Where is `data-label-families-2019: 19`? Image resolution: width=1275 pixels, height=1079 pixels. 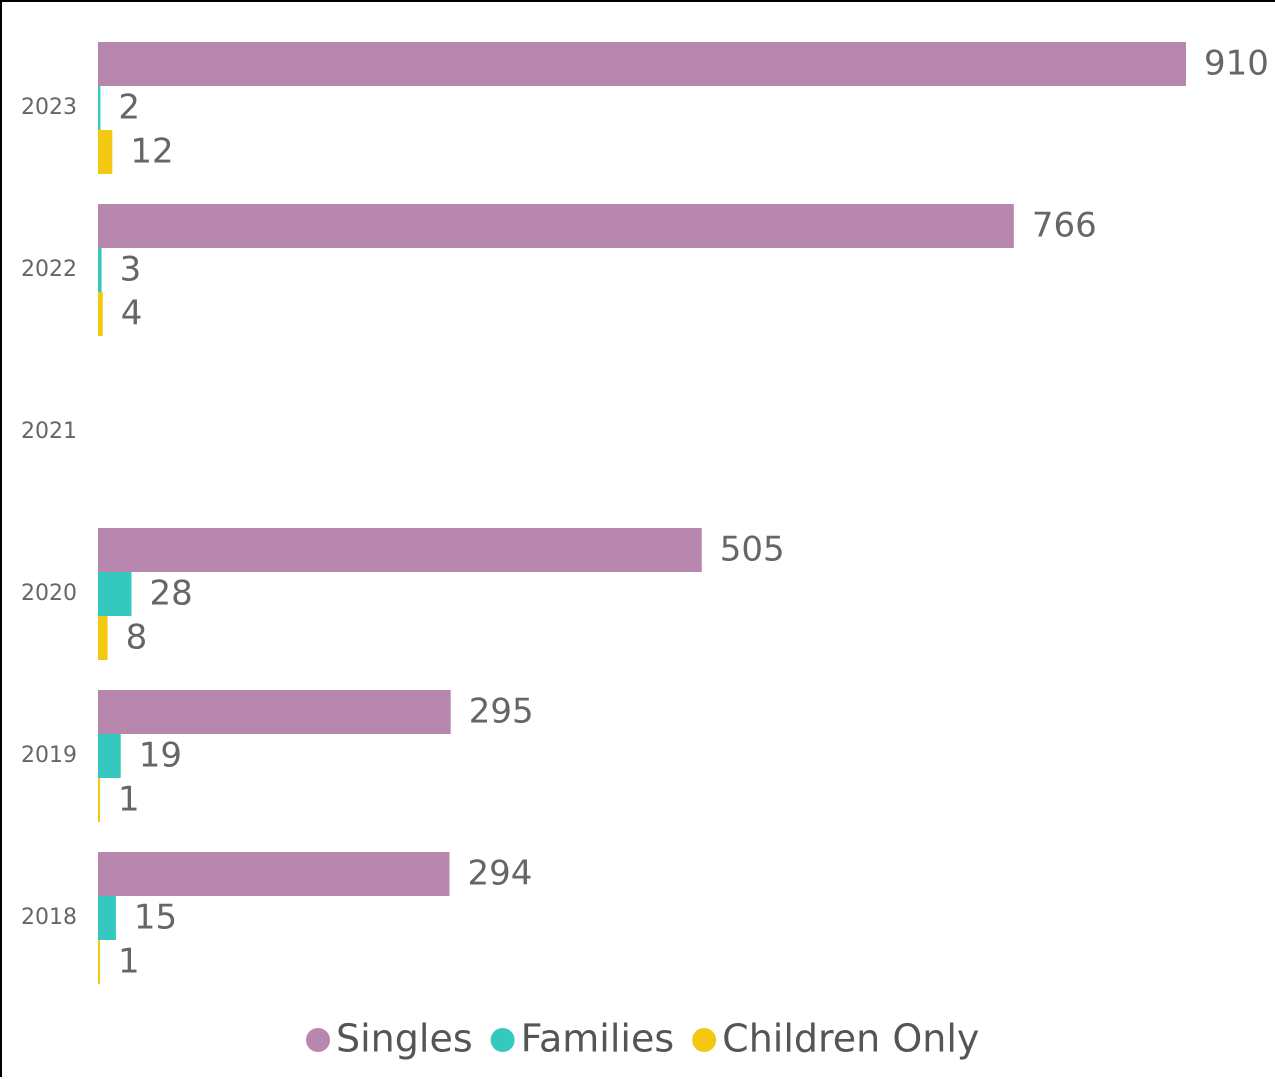
data-label-families-2019: 19 is located at coordinates (160, 756).